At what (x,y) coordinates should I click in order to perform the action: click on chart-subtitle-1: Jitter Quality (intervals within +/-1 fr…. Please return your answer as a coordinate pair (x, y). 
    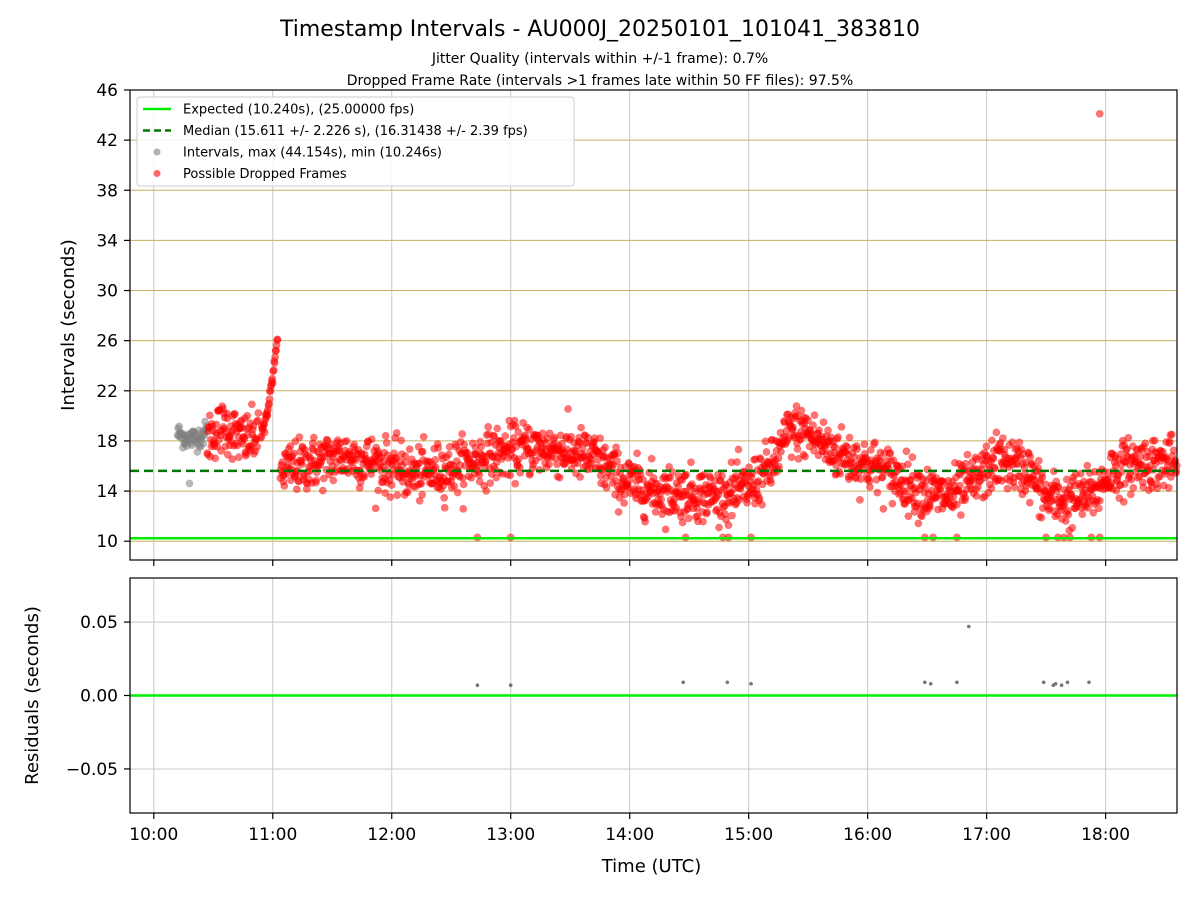
    Looking at the image, I should click on (599, 59).